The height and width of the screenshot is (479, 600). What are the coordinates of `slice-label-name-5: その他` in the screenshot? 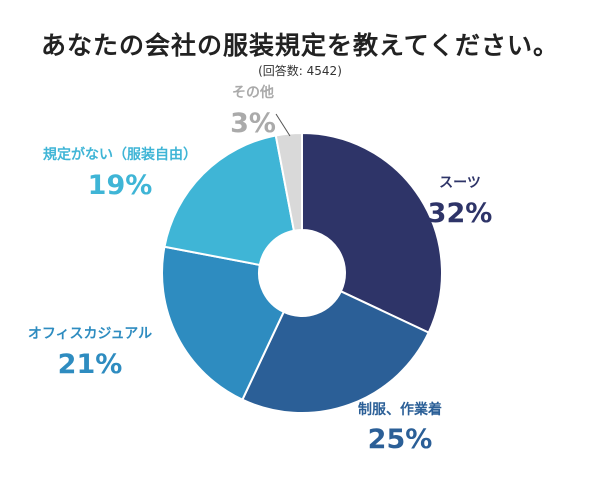 It's located at (253, 92).